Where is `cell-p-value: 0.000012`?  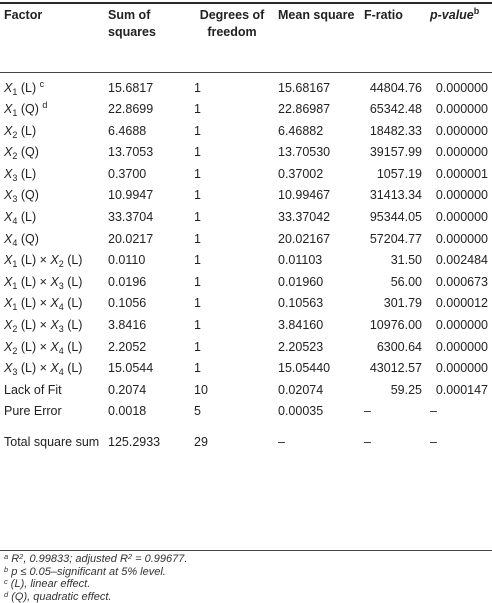
cell-p-value: 0.000012 is located at coordinates (459, 306).